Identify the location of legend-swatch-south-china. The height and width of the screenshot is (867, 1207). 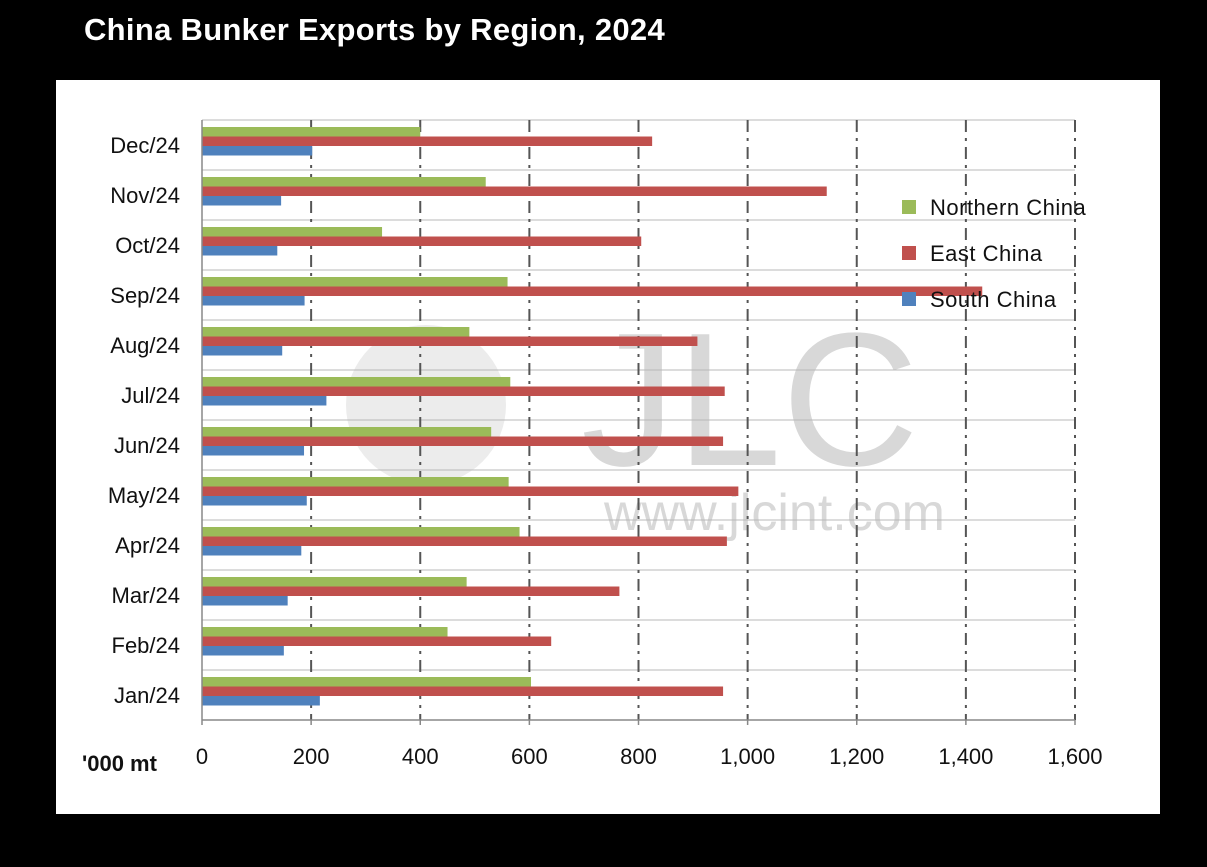
(909, 299).